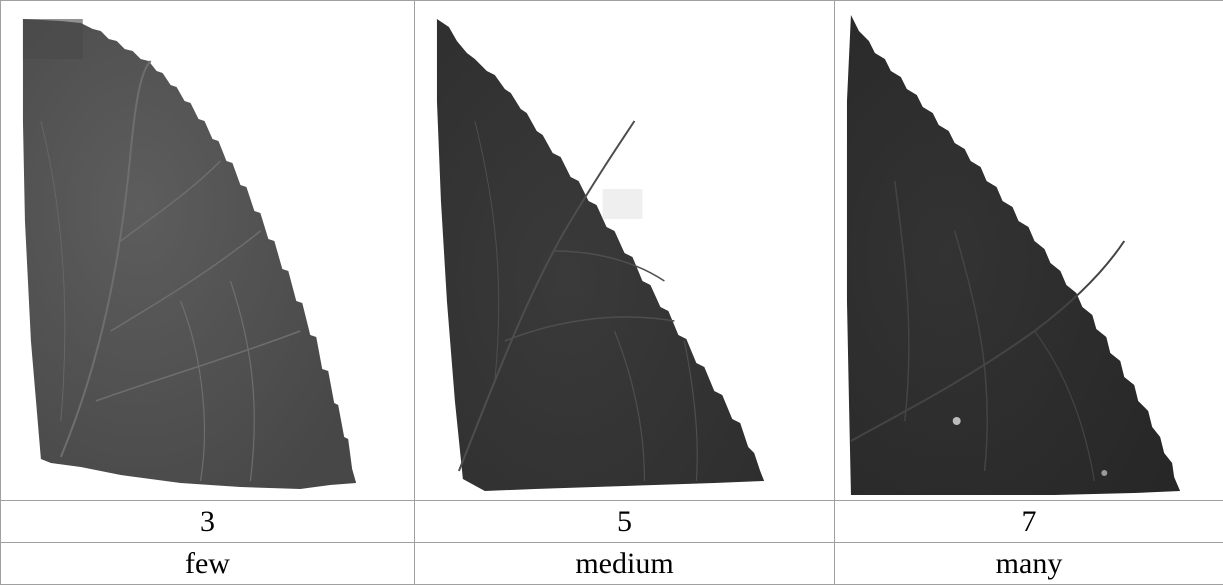 The height and width of the screenshot is (585, 1223). What do you see at coordinates (208, 522) in the screenshot?
I see `tooth-score-few: 3` at bounding box center [208, 522].